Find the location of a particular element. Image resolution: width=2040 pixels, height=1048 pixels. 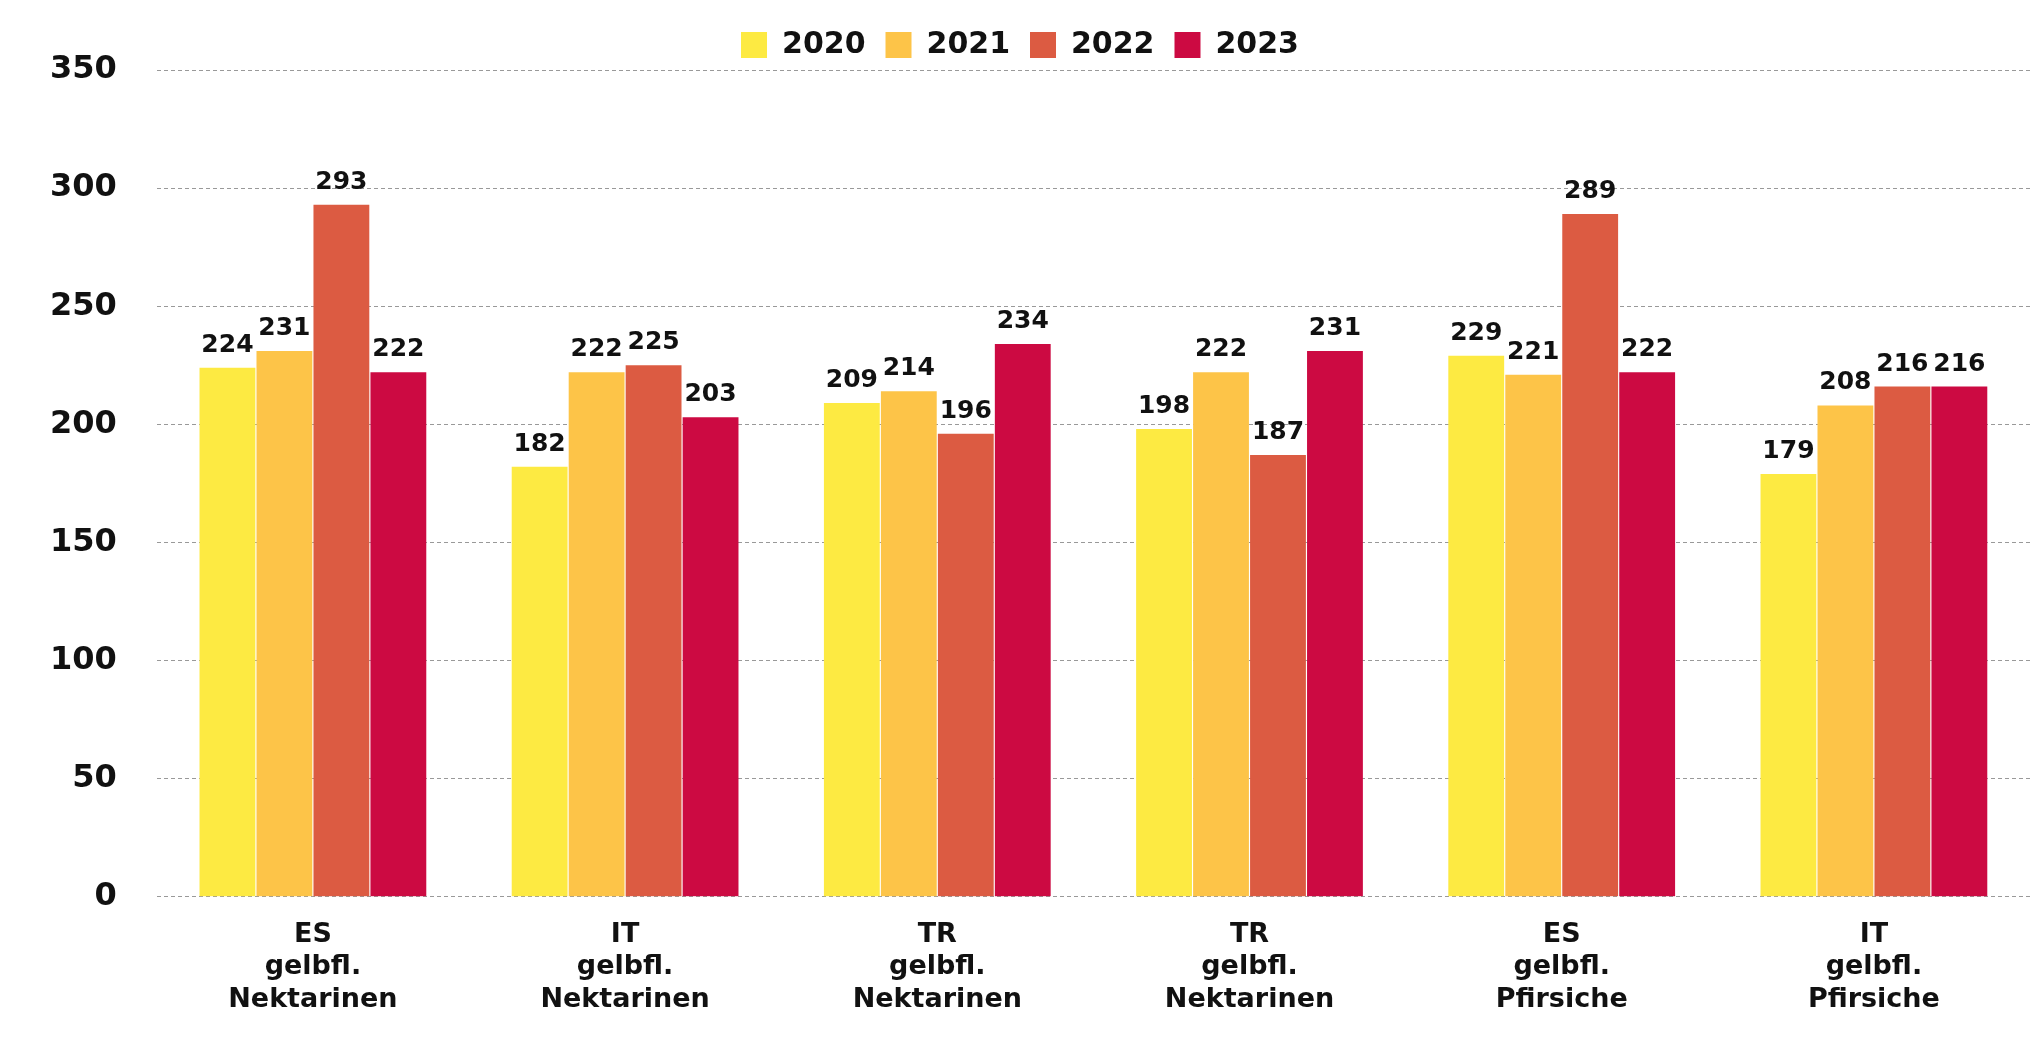

legend-label: 2020 is located at coordinates (824, 42).